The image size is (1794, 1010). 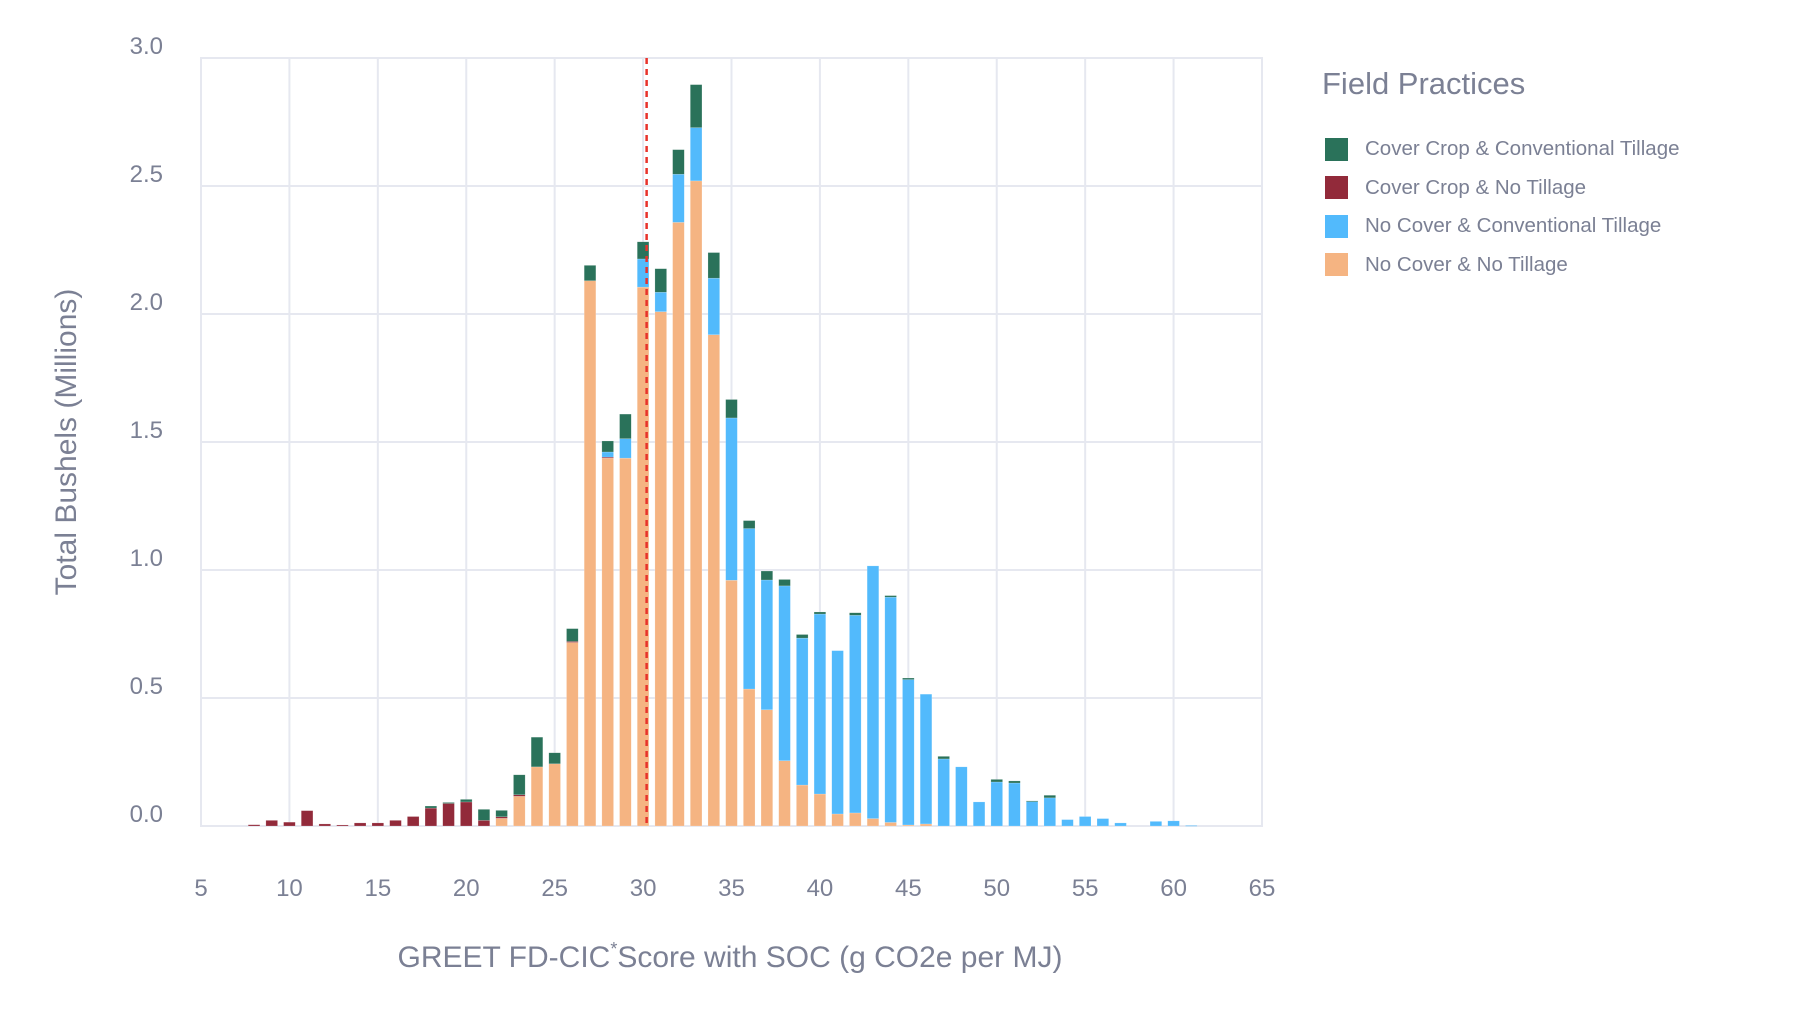 I want to click on legend-item: Cover Crop & No Tillage, so click(x=1501, y=188).